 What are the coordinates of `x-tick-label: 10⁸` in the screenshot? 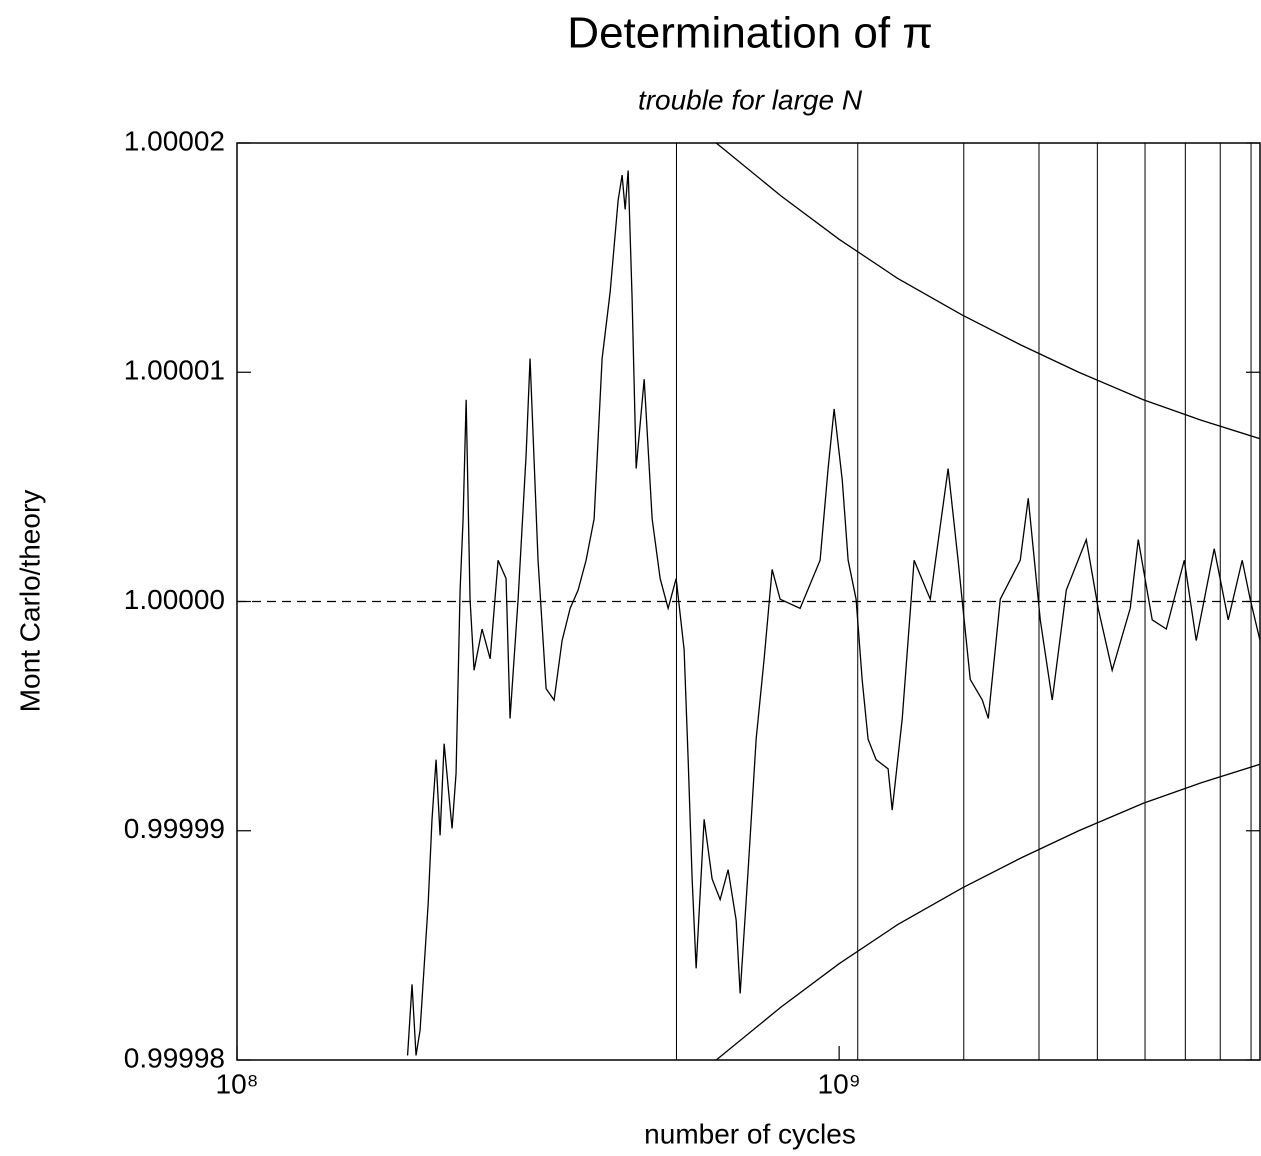 It's located at (237, 1083).